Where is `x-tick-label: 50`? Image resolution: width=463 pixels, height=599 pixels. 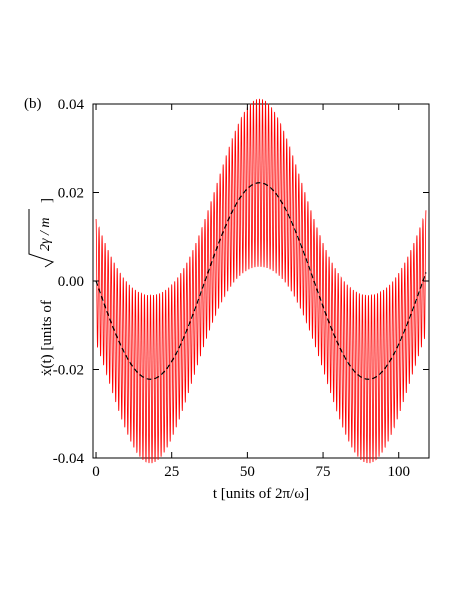
x-tick-label: 50 is located at coordinates (247, 472).